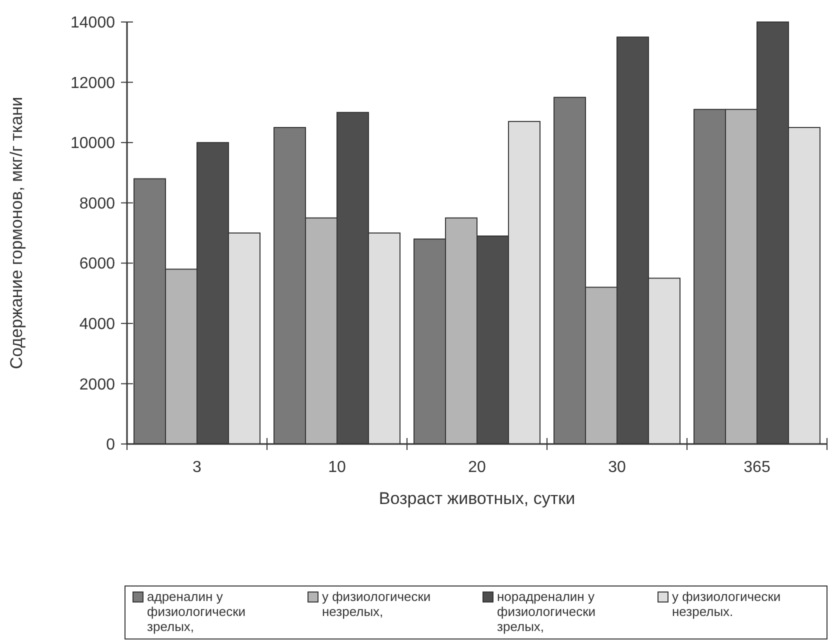  What do you see at coordinates (97, 325) in the screenshot?
I see `y-tick-label: 4000` at bounding box center [97, 325].